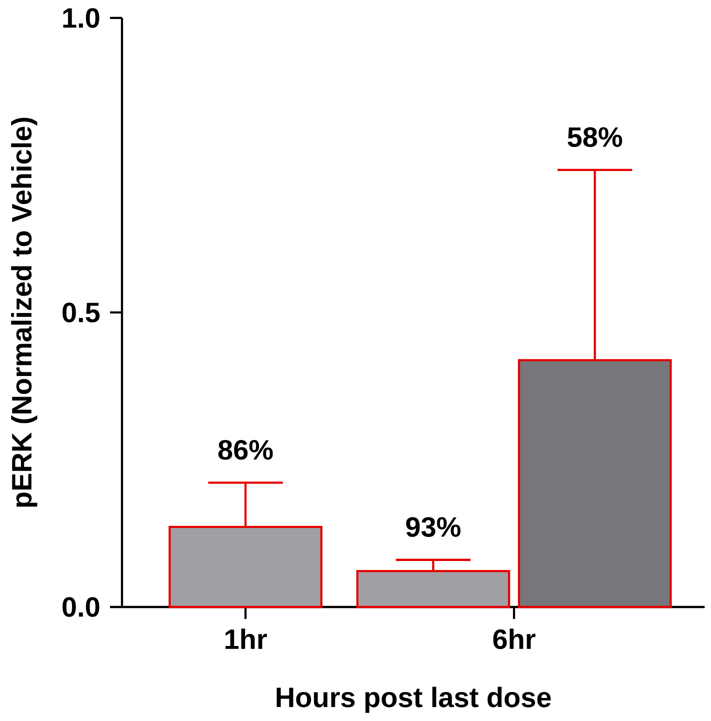  Describe the element at coordinates (514, 639) in the screenshot. I see `x-tick-label: 6hr` at that location.